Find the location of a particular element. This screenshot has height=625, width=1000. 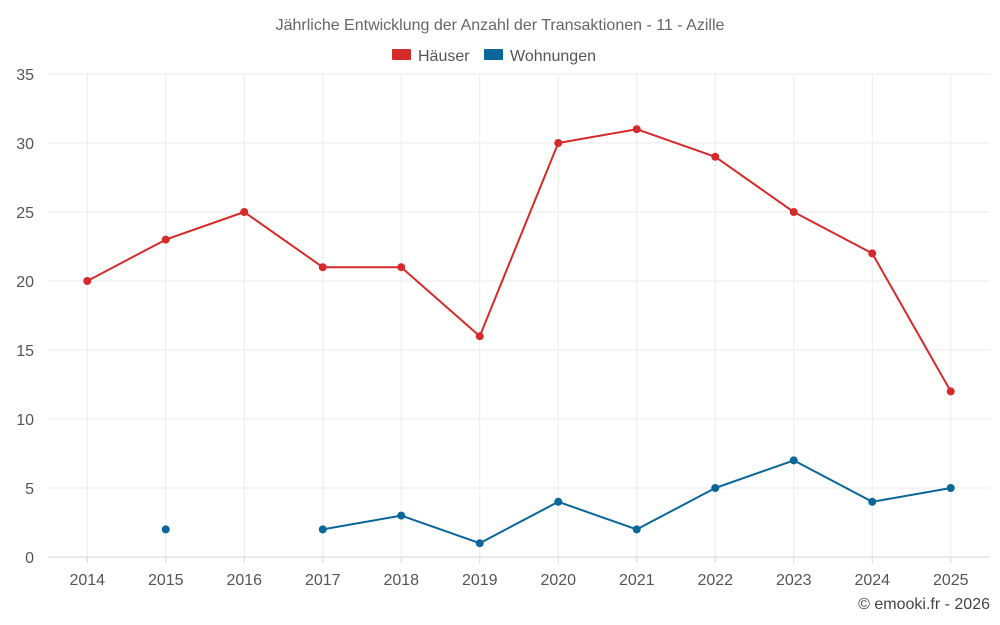

y-tick-label: 10 is located at coordinates (25, 420).